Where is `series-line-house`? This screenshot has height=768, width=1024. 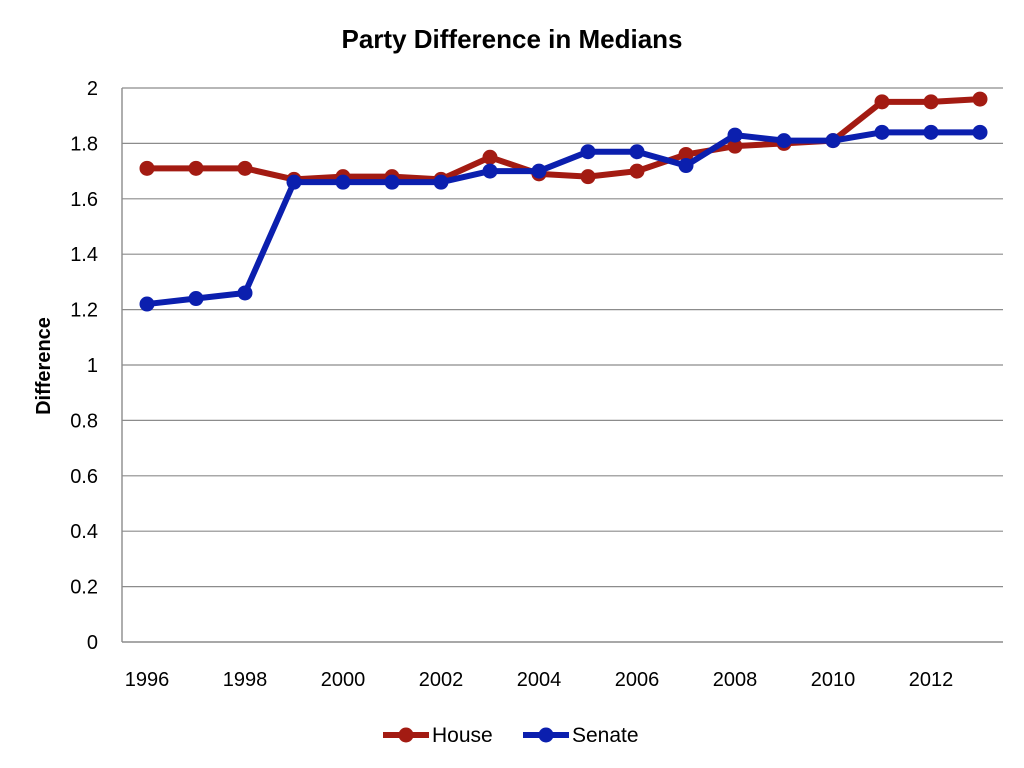 series-line-house is located at coordinates (563, 139).